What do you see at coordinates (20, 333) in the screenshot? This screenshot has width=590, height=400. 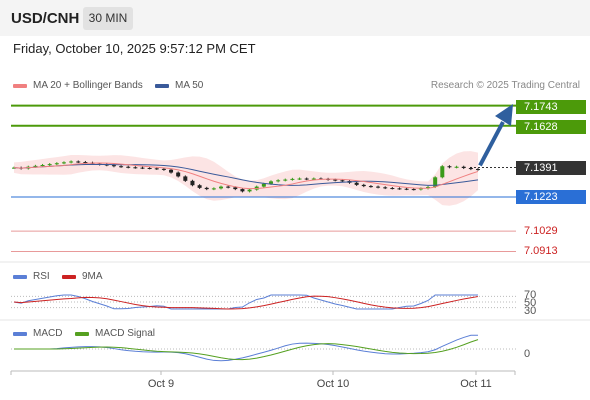 I see `macd-swatch-icon` at bounding box center [20, 333].